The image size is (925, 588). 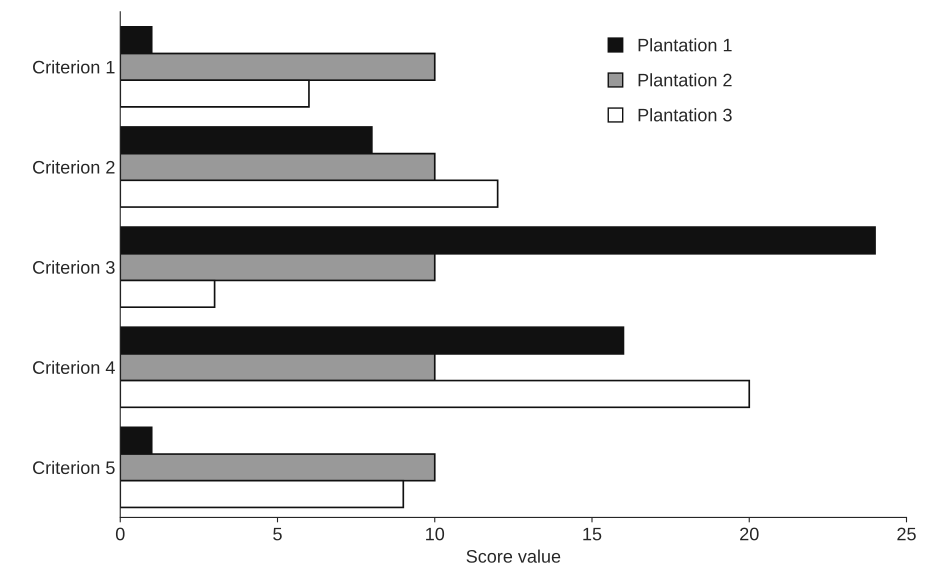 I want to click on y-tick-label: Criterion 5, so click(x=74, y=467).